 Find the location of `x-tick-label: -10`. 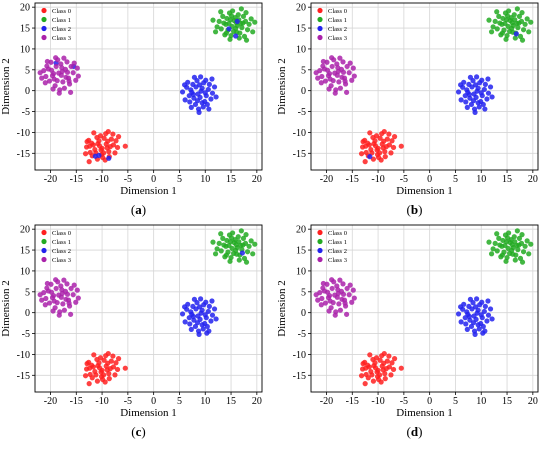

x-tick-label: -10 is located at coordinates (377, 401).